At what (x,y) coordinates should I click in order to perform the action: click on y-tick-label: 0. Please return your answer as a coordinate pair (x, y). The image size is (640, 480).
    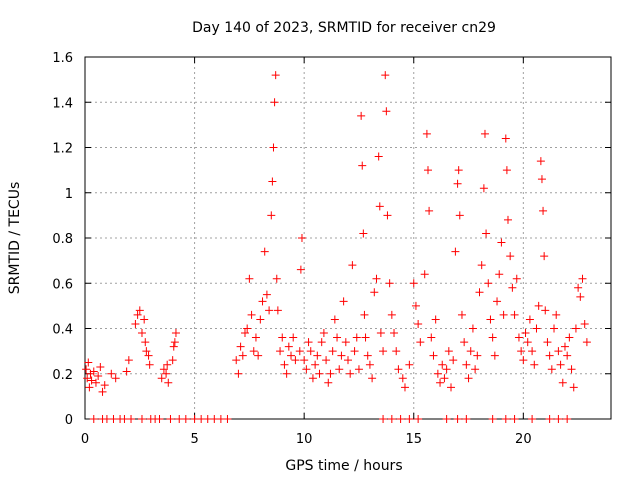
    Looking at the image, I should click on (69, 420).